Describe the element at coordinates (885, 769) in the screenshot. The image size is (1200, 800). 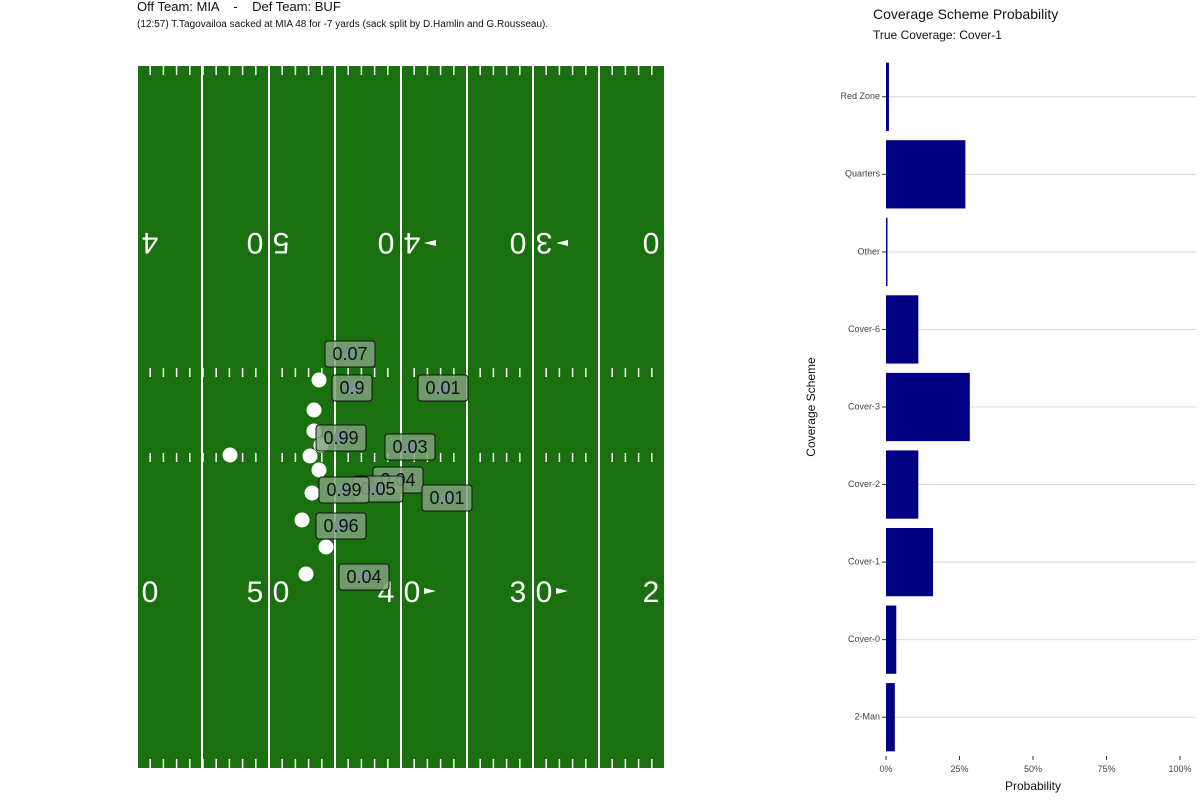
I see `x-tick-label: 0%` at that location.